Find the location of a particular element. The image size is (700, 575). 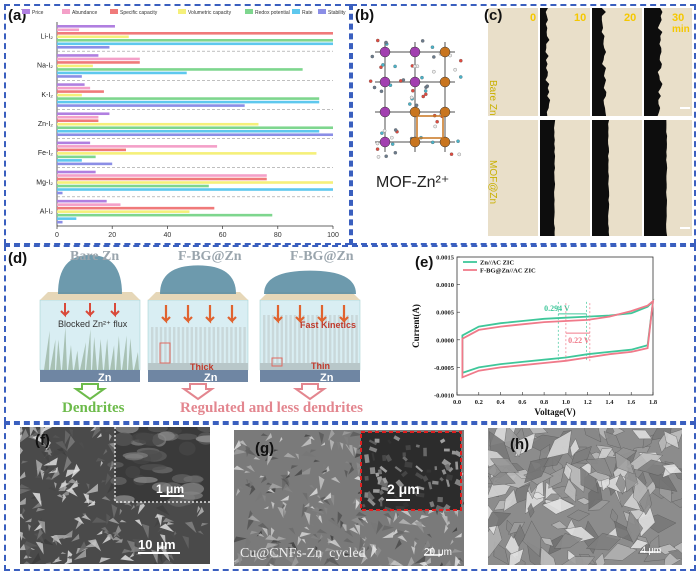

x-tick-label-e-6: 1.2 is located at coordinates (588, 402).